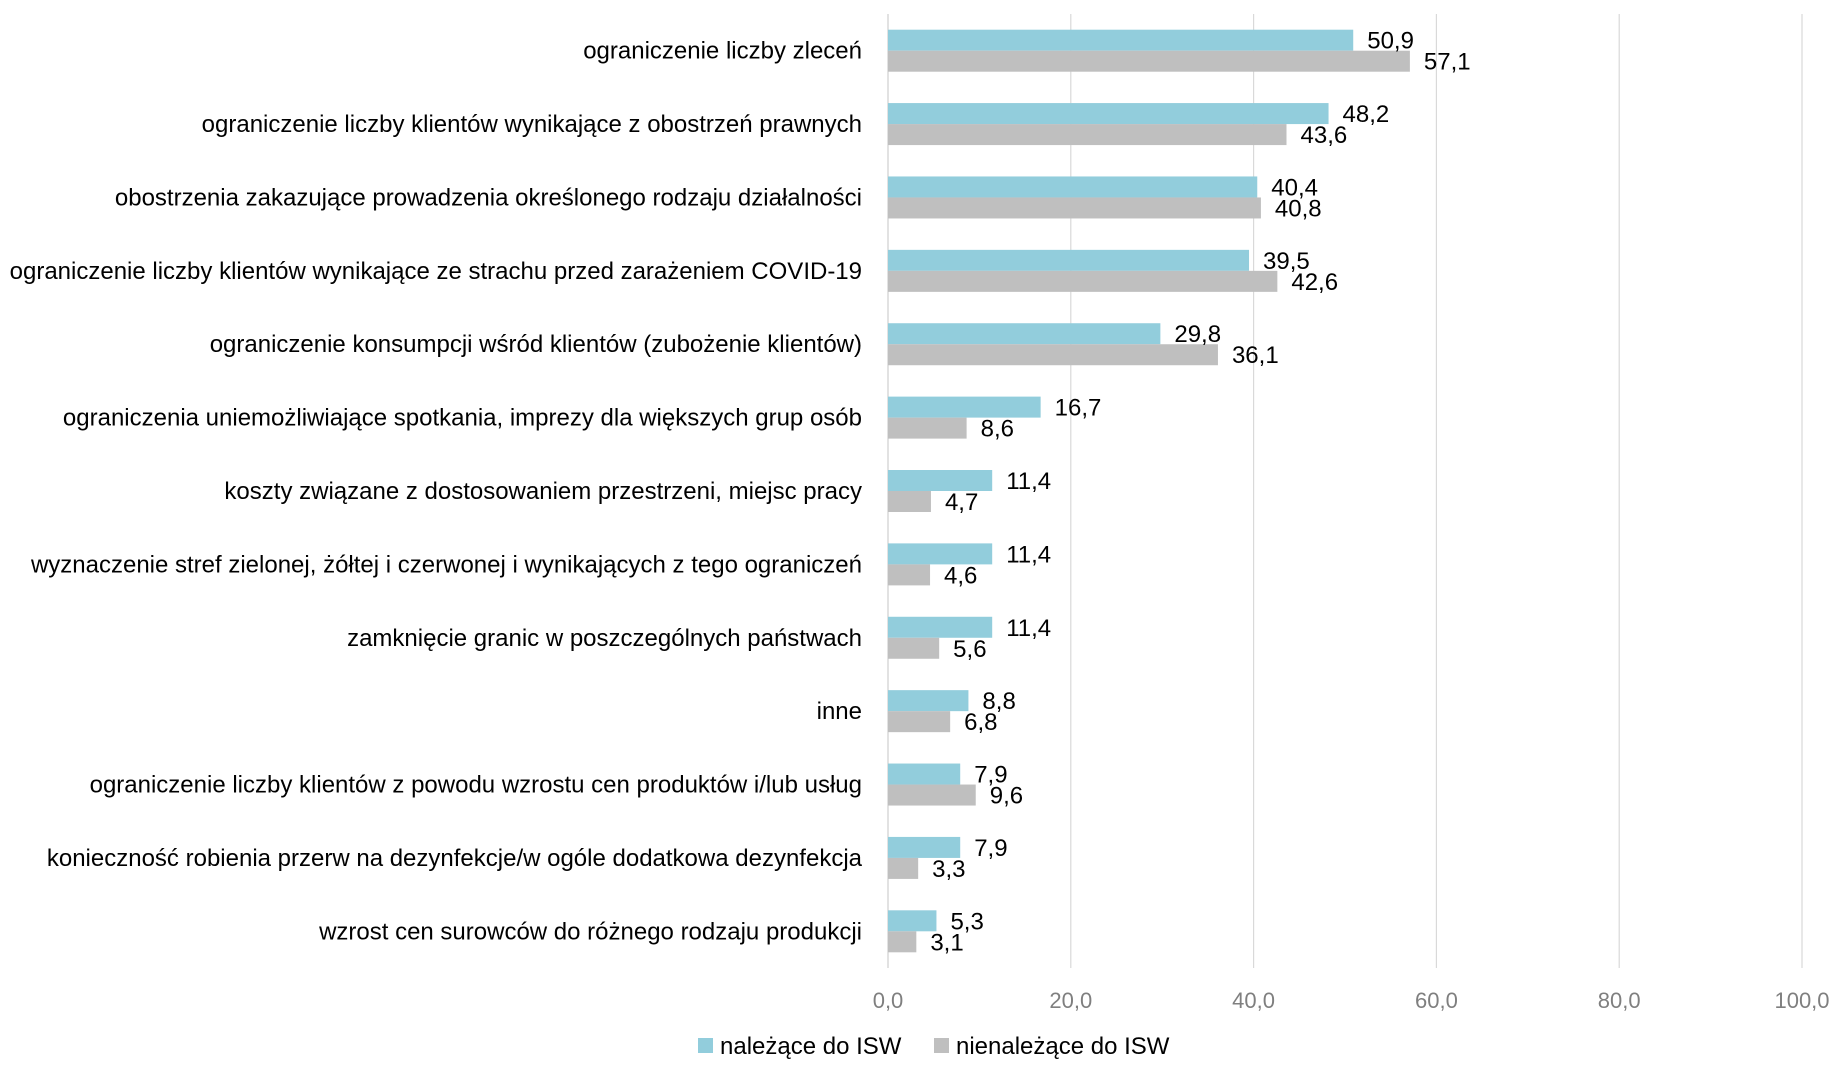 This screenshot has height=1065, width=1833. Describe the element at coordinates (1253, 1000) in the screenshot. I see `x-tick-label: 40,0` at that location.